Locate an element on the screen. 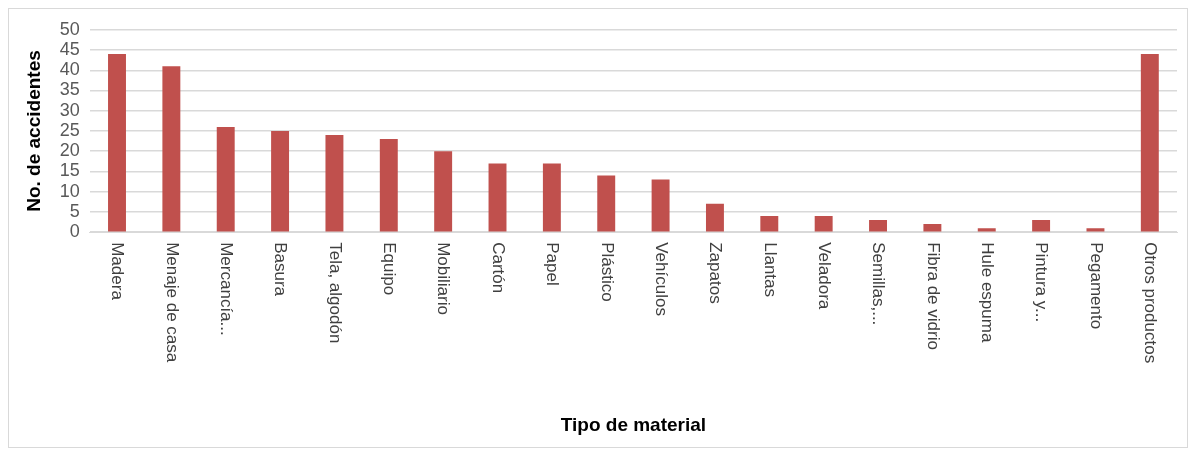 The height and width of the screenshot is (456, 1197). x-tick-label: Otros productos is located at coordinates (1151, 303).